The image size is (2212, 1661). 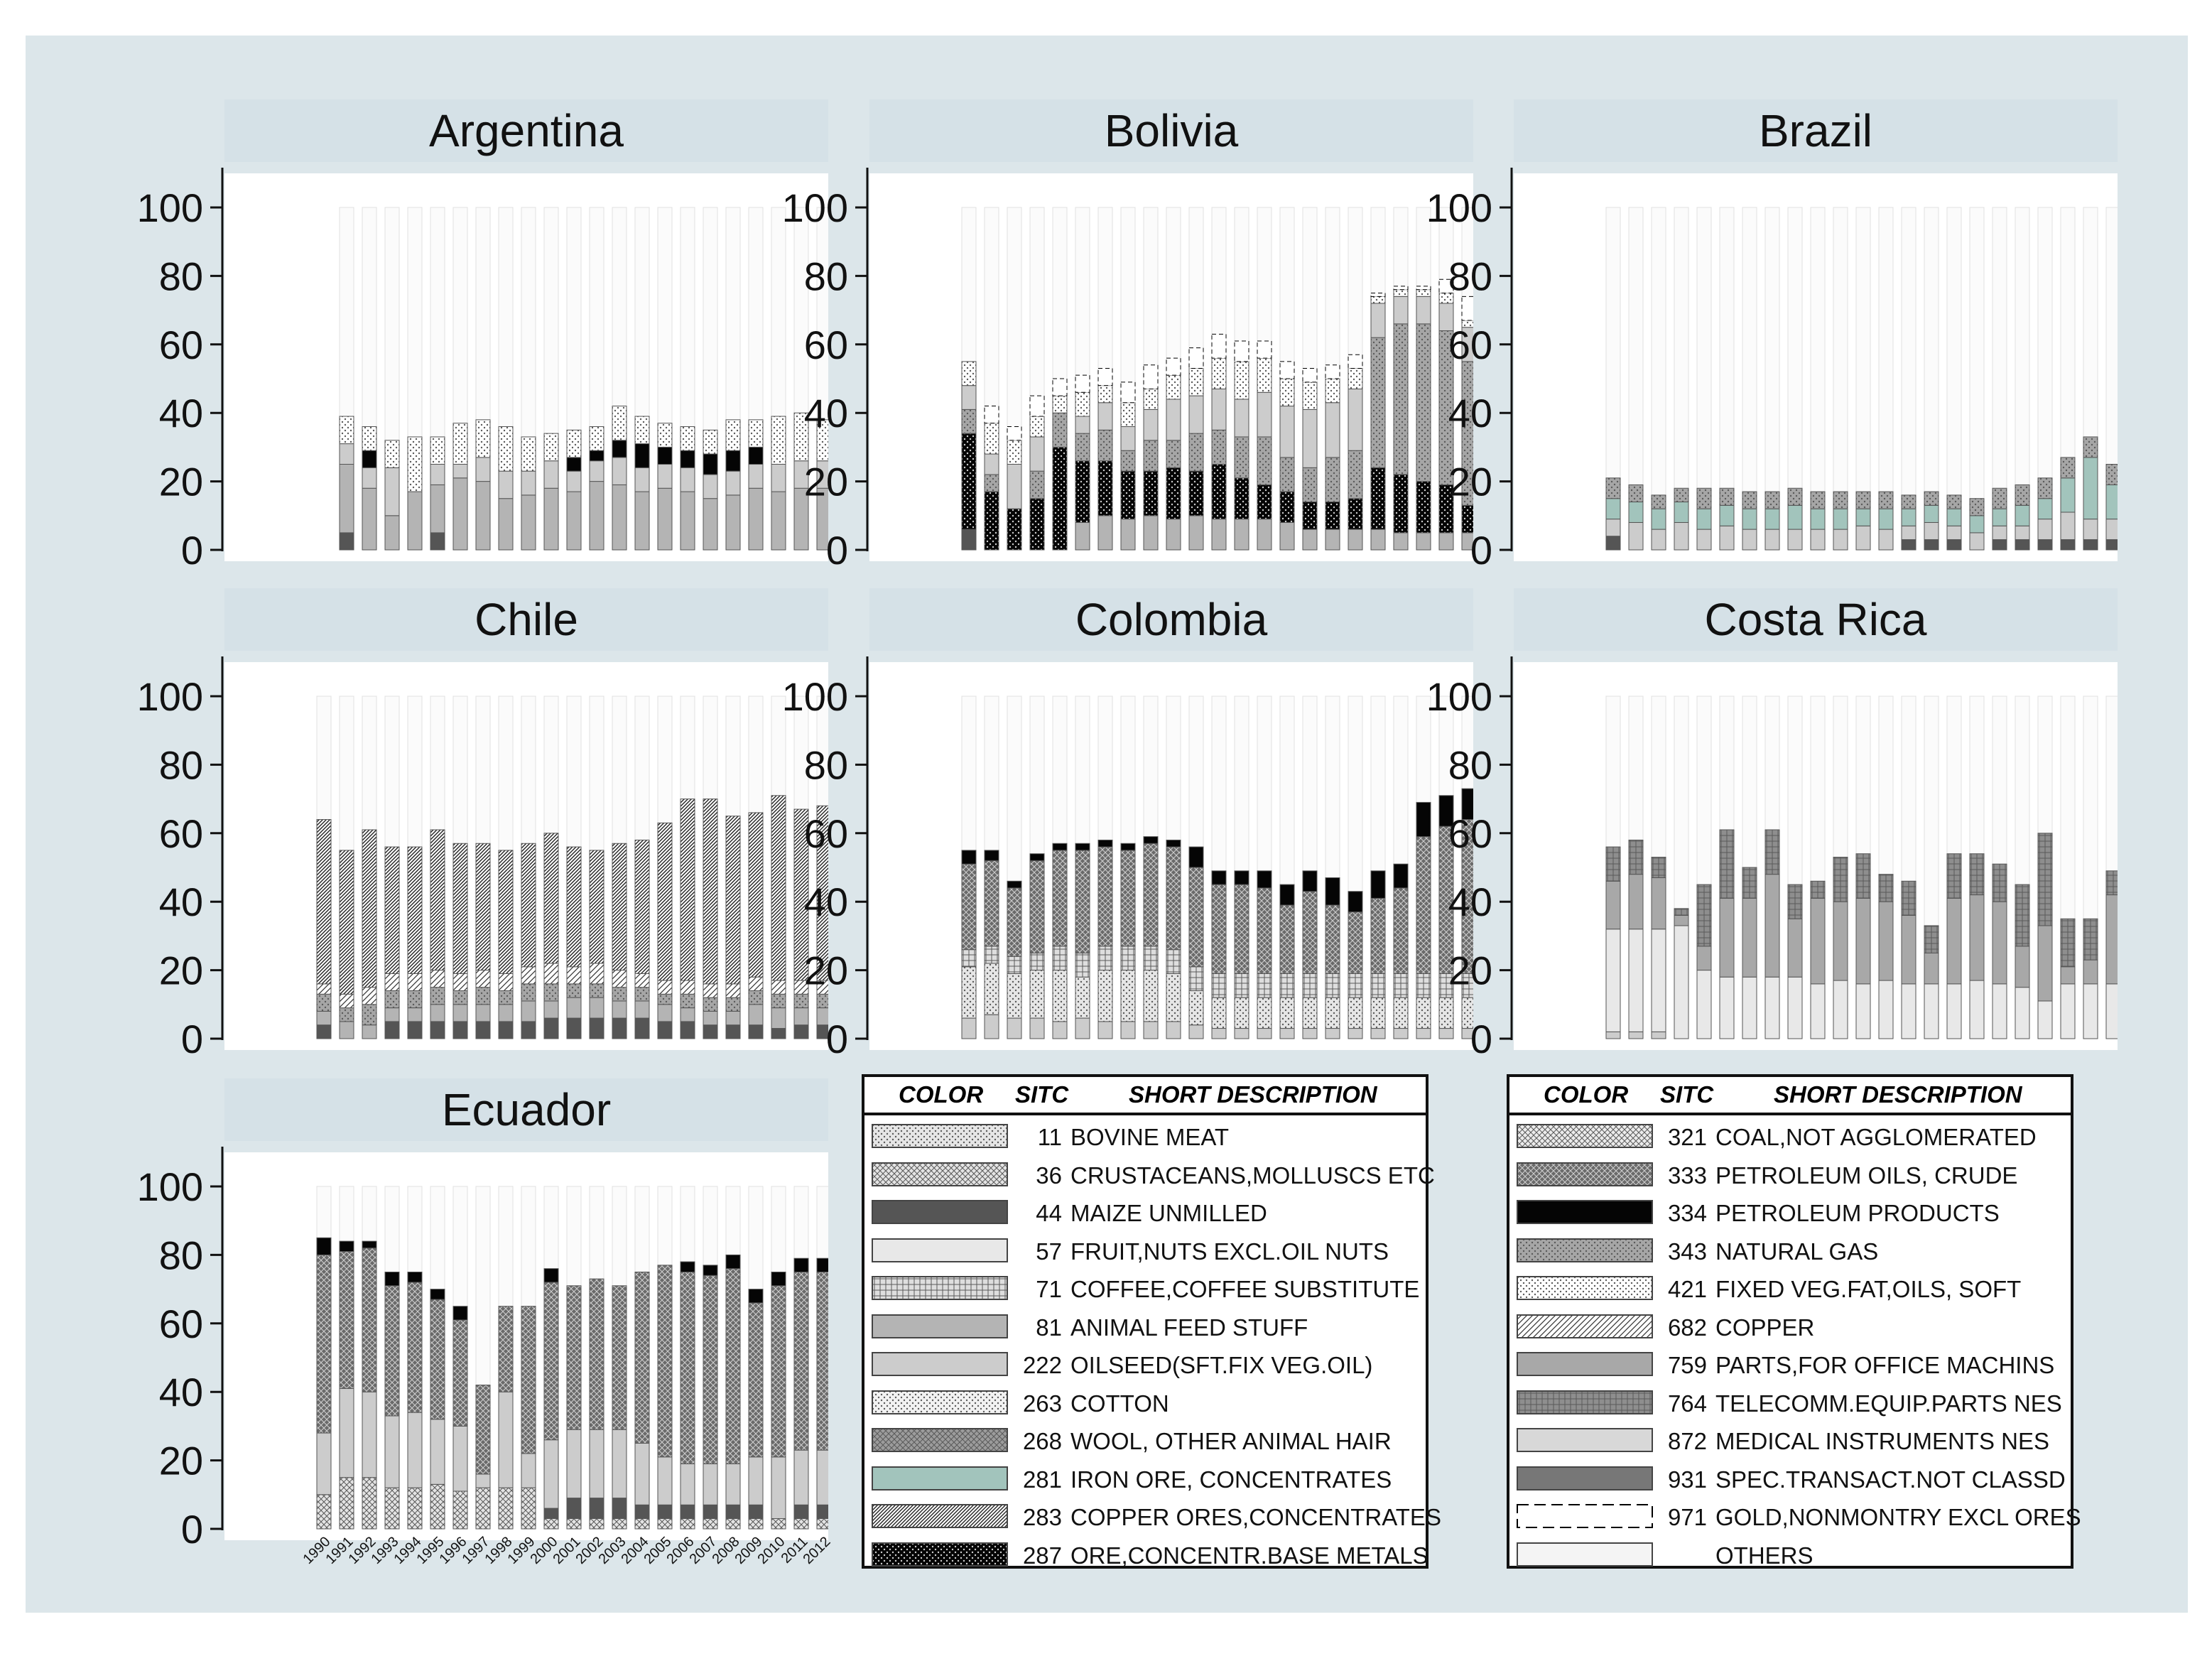 I want to click on legend-label: MEDICAL INSTRUMENTS NES, so click(x=1882, y=1441).